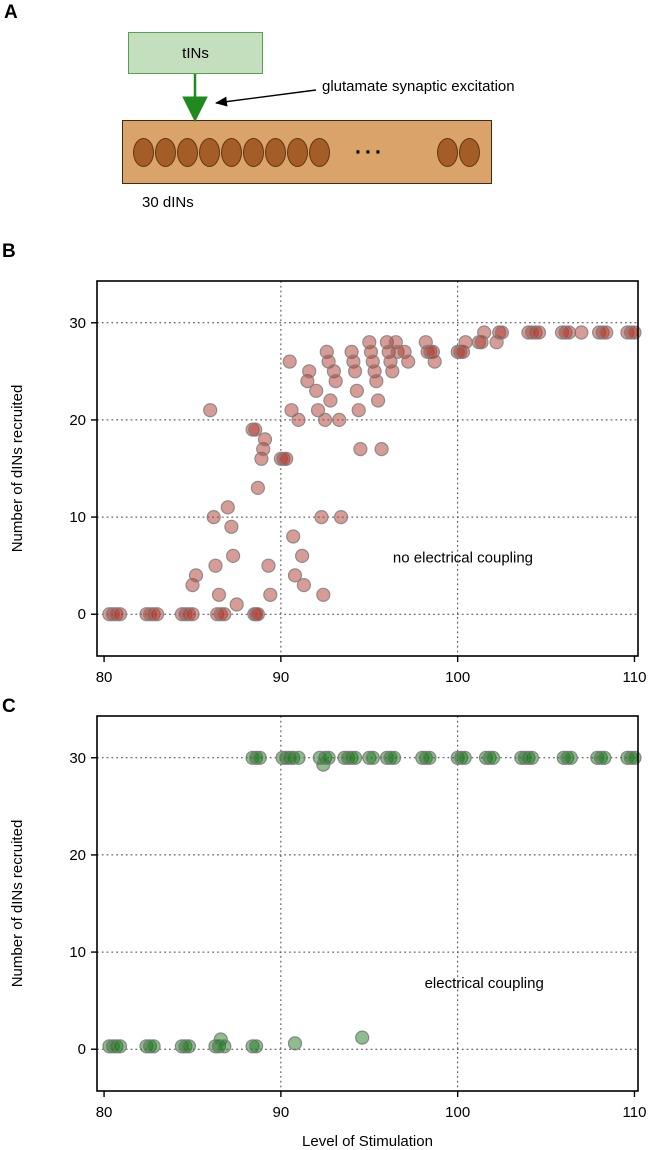 The width and height of the screenshot is (650, 1150). I want to click on din-neurons-left, so click(232, 152).